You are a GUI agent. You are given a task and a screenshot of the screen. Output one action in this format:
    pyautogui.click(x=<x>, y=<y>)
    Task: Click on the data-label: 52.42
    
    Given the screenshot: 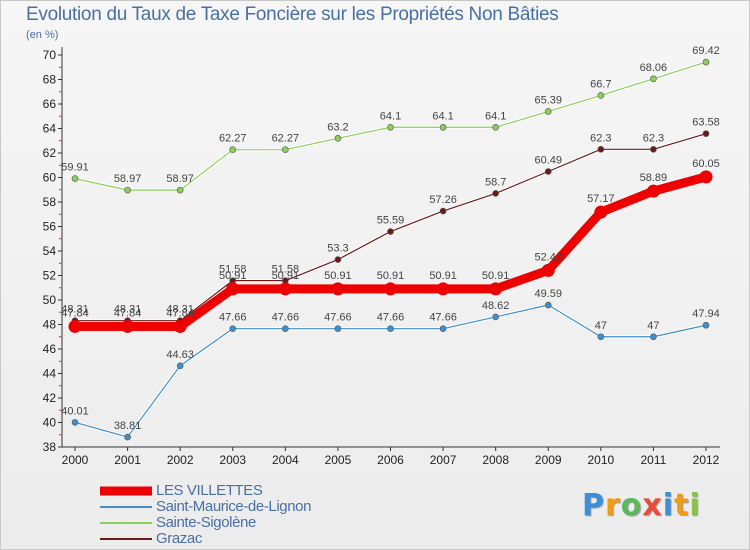 What is the action you would take?
    pyautogui.click(x=548, y=257)
    